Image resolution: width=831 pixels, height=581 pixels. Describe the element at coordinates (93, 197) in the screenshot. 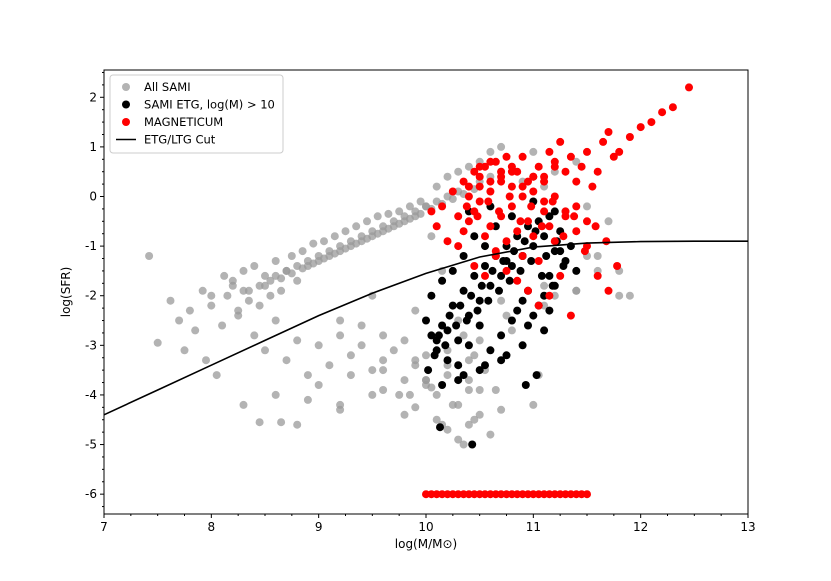

I see `y-tick-label: 0` at that location.